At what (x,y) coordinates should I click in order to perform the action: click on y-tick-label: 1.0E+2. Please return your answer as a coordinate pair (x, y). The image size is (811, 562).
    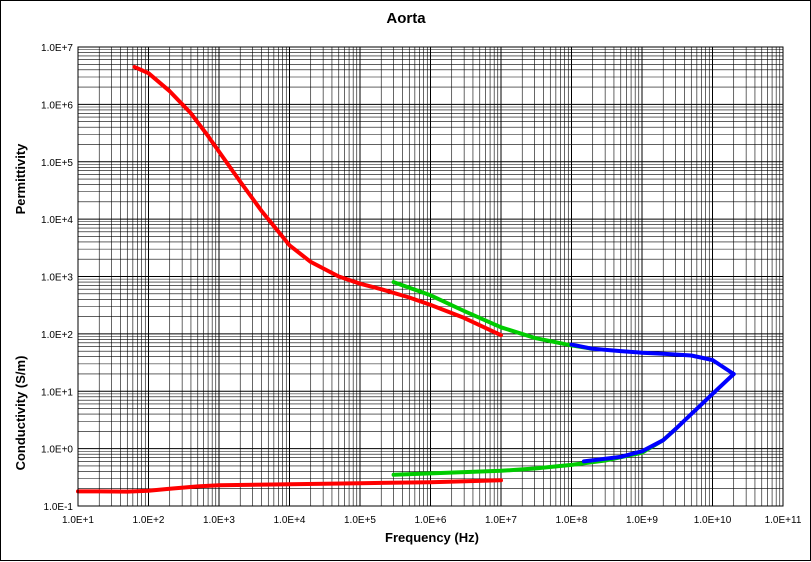
    Looking at the image, I should click on (57, 335).